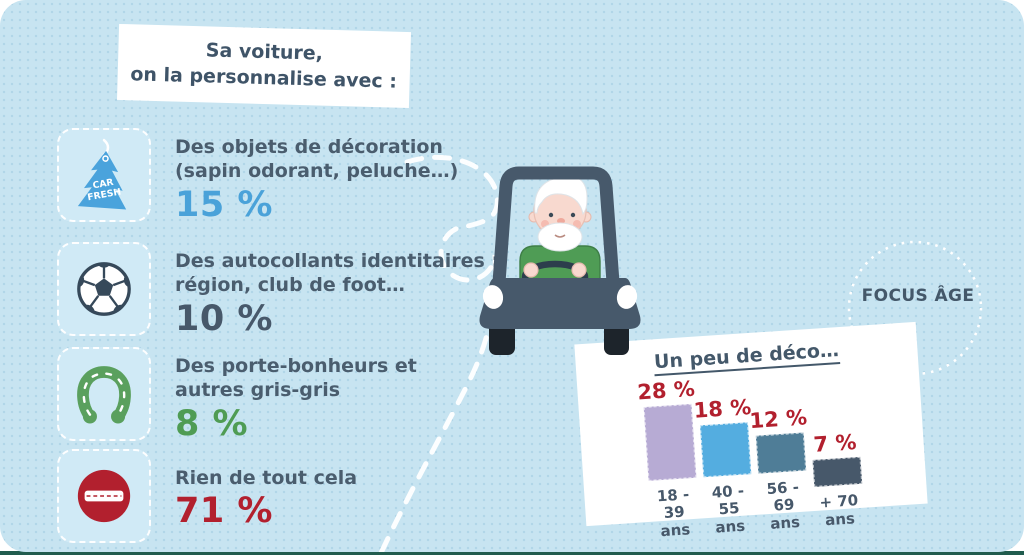  I want to click on item-value: 71 %, so click(224, 511).